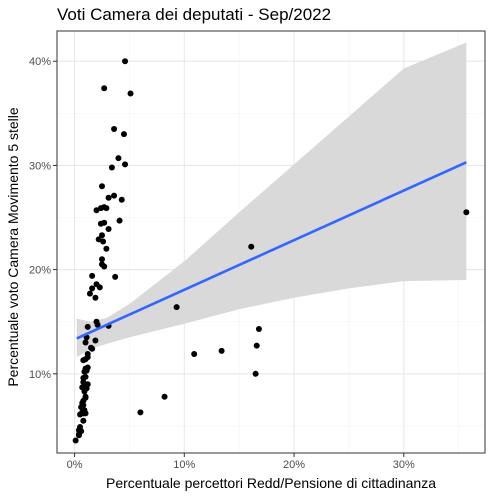 The height and width of the screenshot is (498, 495). Describe the element at coordinates (40, 166) in the screenshot. I see `y-tick-label: 30%` at that location.